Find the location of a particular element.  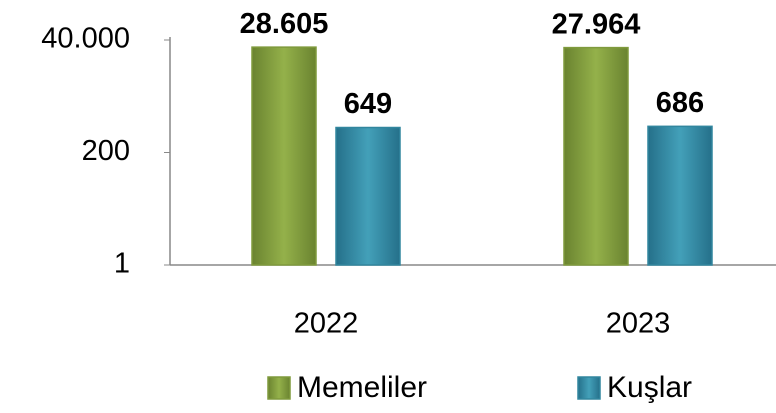

legend-label: Memeliler is located at coordinates (362, 387).